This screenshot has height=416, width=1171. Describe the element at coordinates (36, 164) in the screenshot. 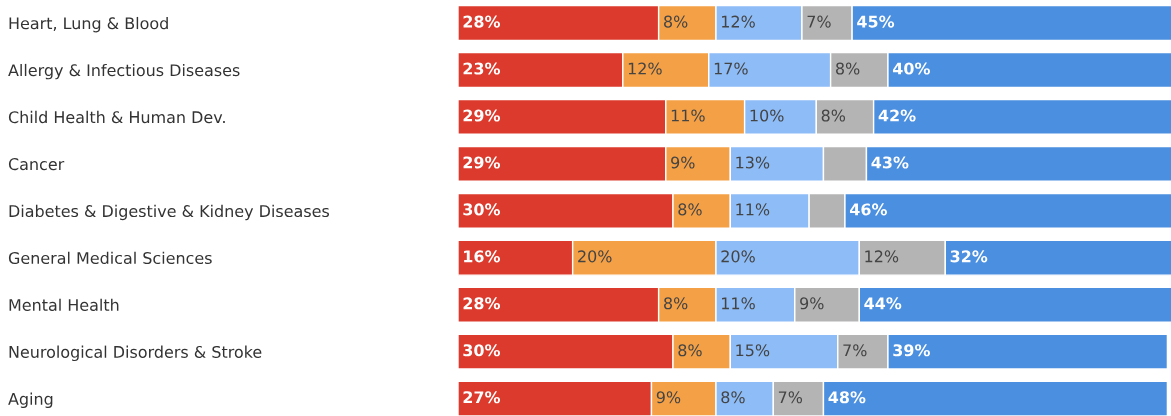

I see `y-tick-label: Cancer` at that location.